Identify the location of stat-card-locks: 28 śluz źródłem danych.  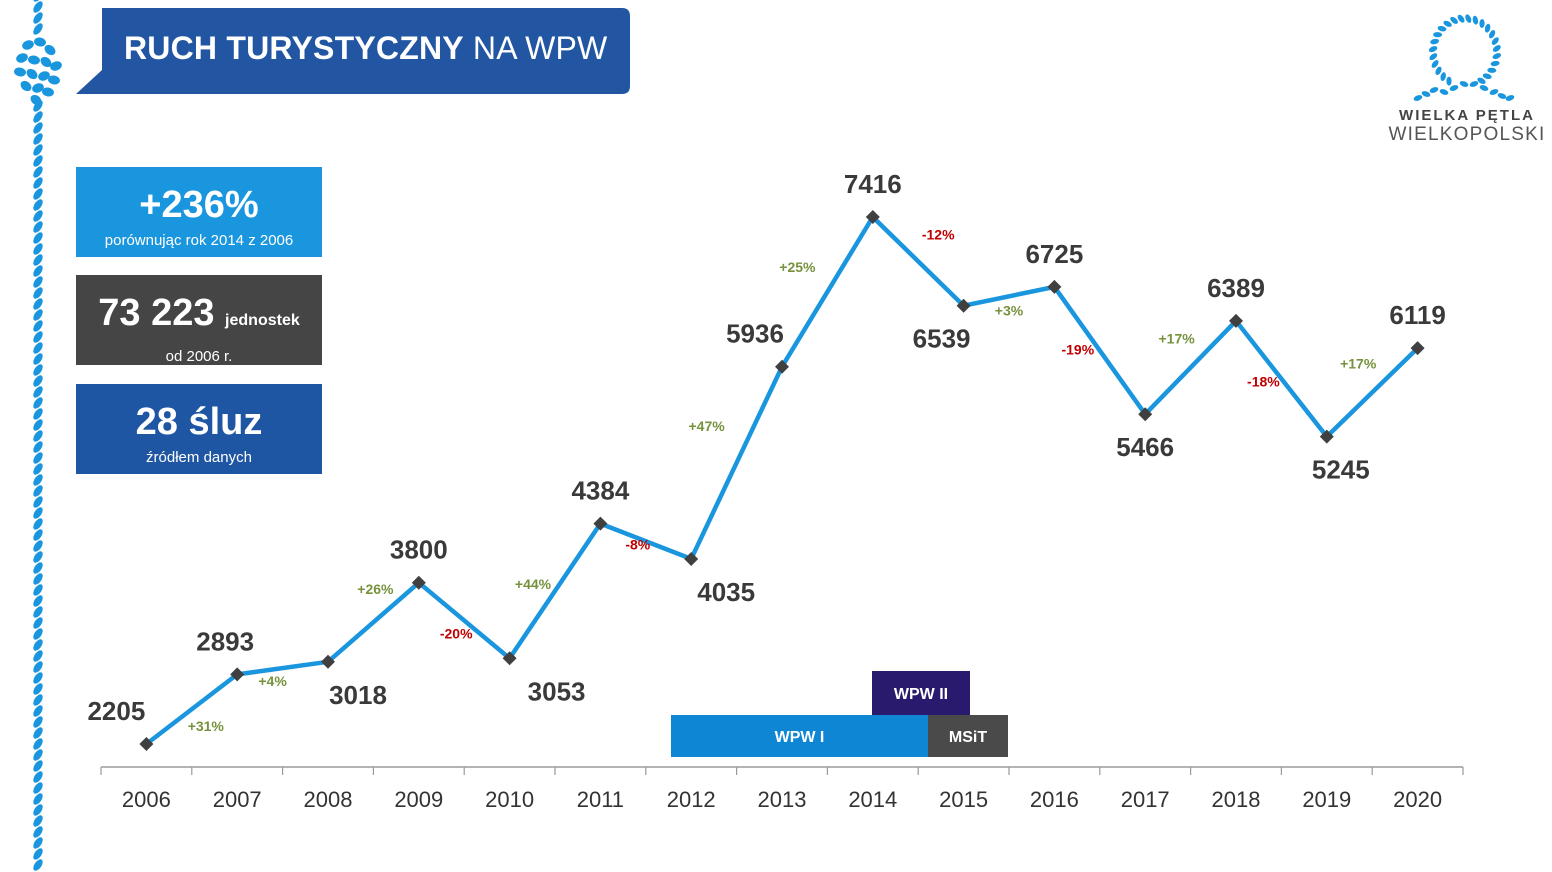
(199, 429).